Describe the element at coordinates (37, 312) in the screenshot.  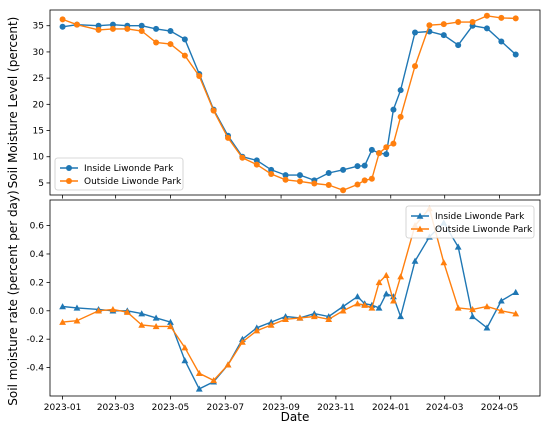
I see `y-tick-label: 0.0` at that location.